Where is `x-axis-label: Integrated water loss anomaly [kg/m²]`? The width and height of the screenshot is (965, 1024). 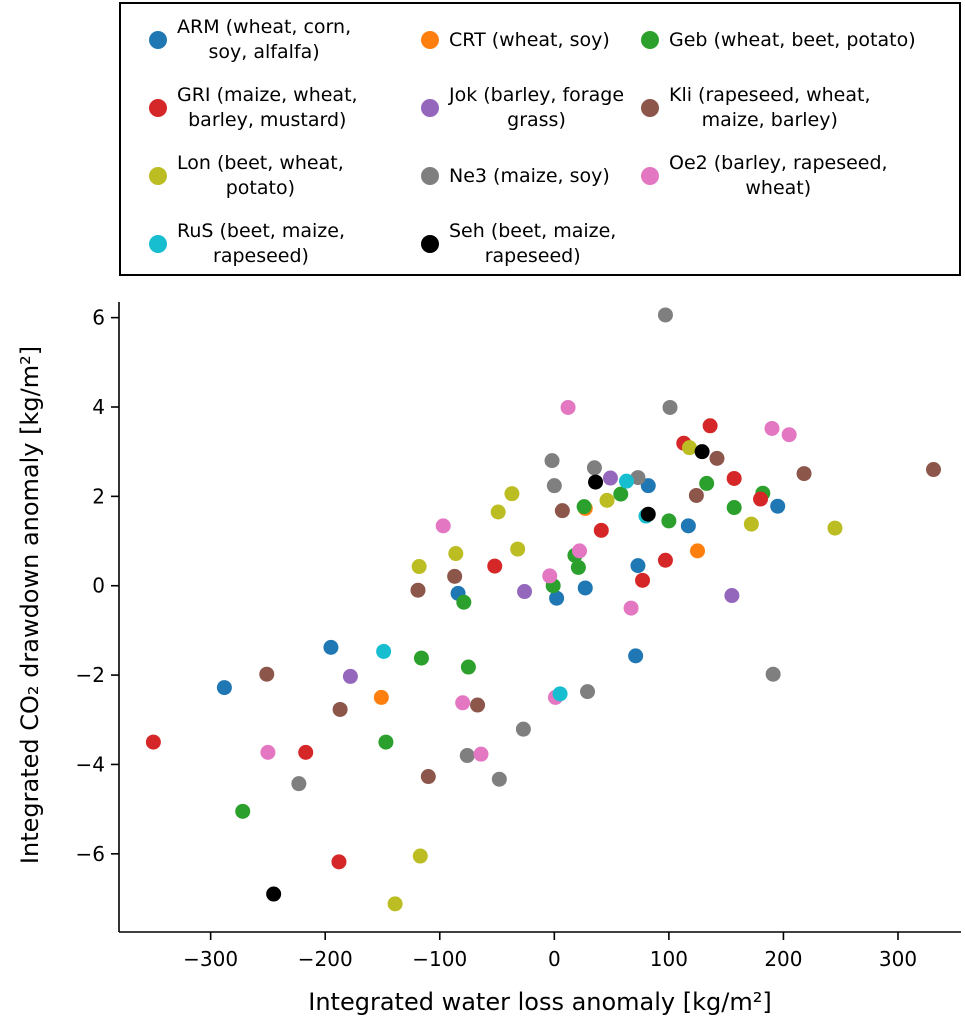 x-axis-label: Integrated water loss anomaly [kg/m²] is located at coordinates (539, 1002).